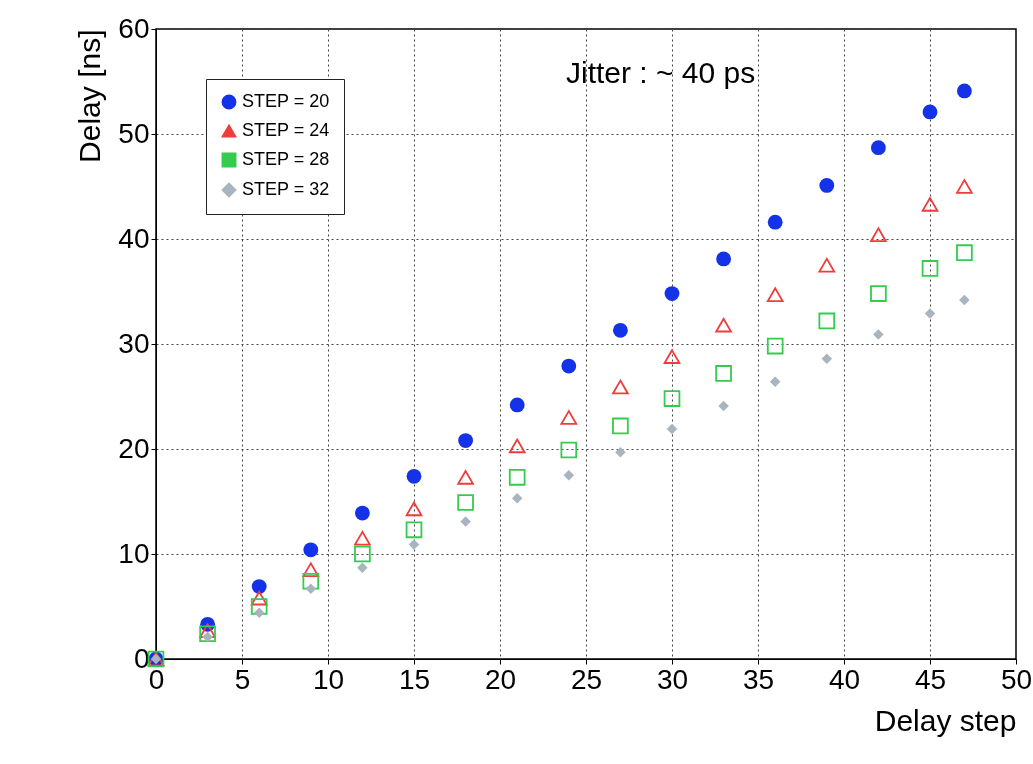 The width and height of the screenshot is (1033, 764). I want to click on y-tick-label: 60, so click(134, 28).